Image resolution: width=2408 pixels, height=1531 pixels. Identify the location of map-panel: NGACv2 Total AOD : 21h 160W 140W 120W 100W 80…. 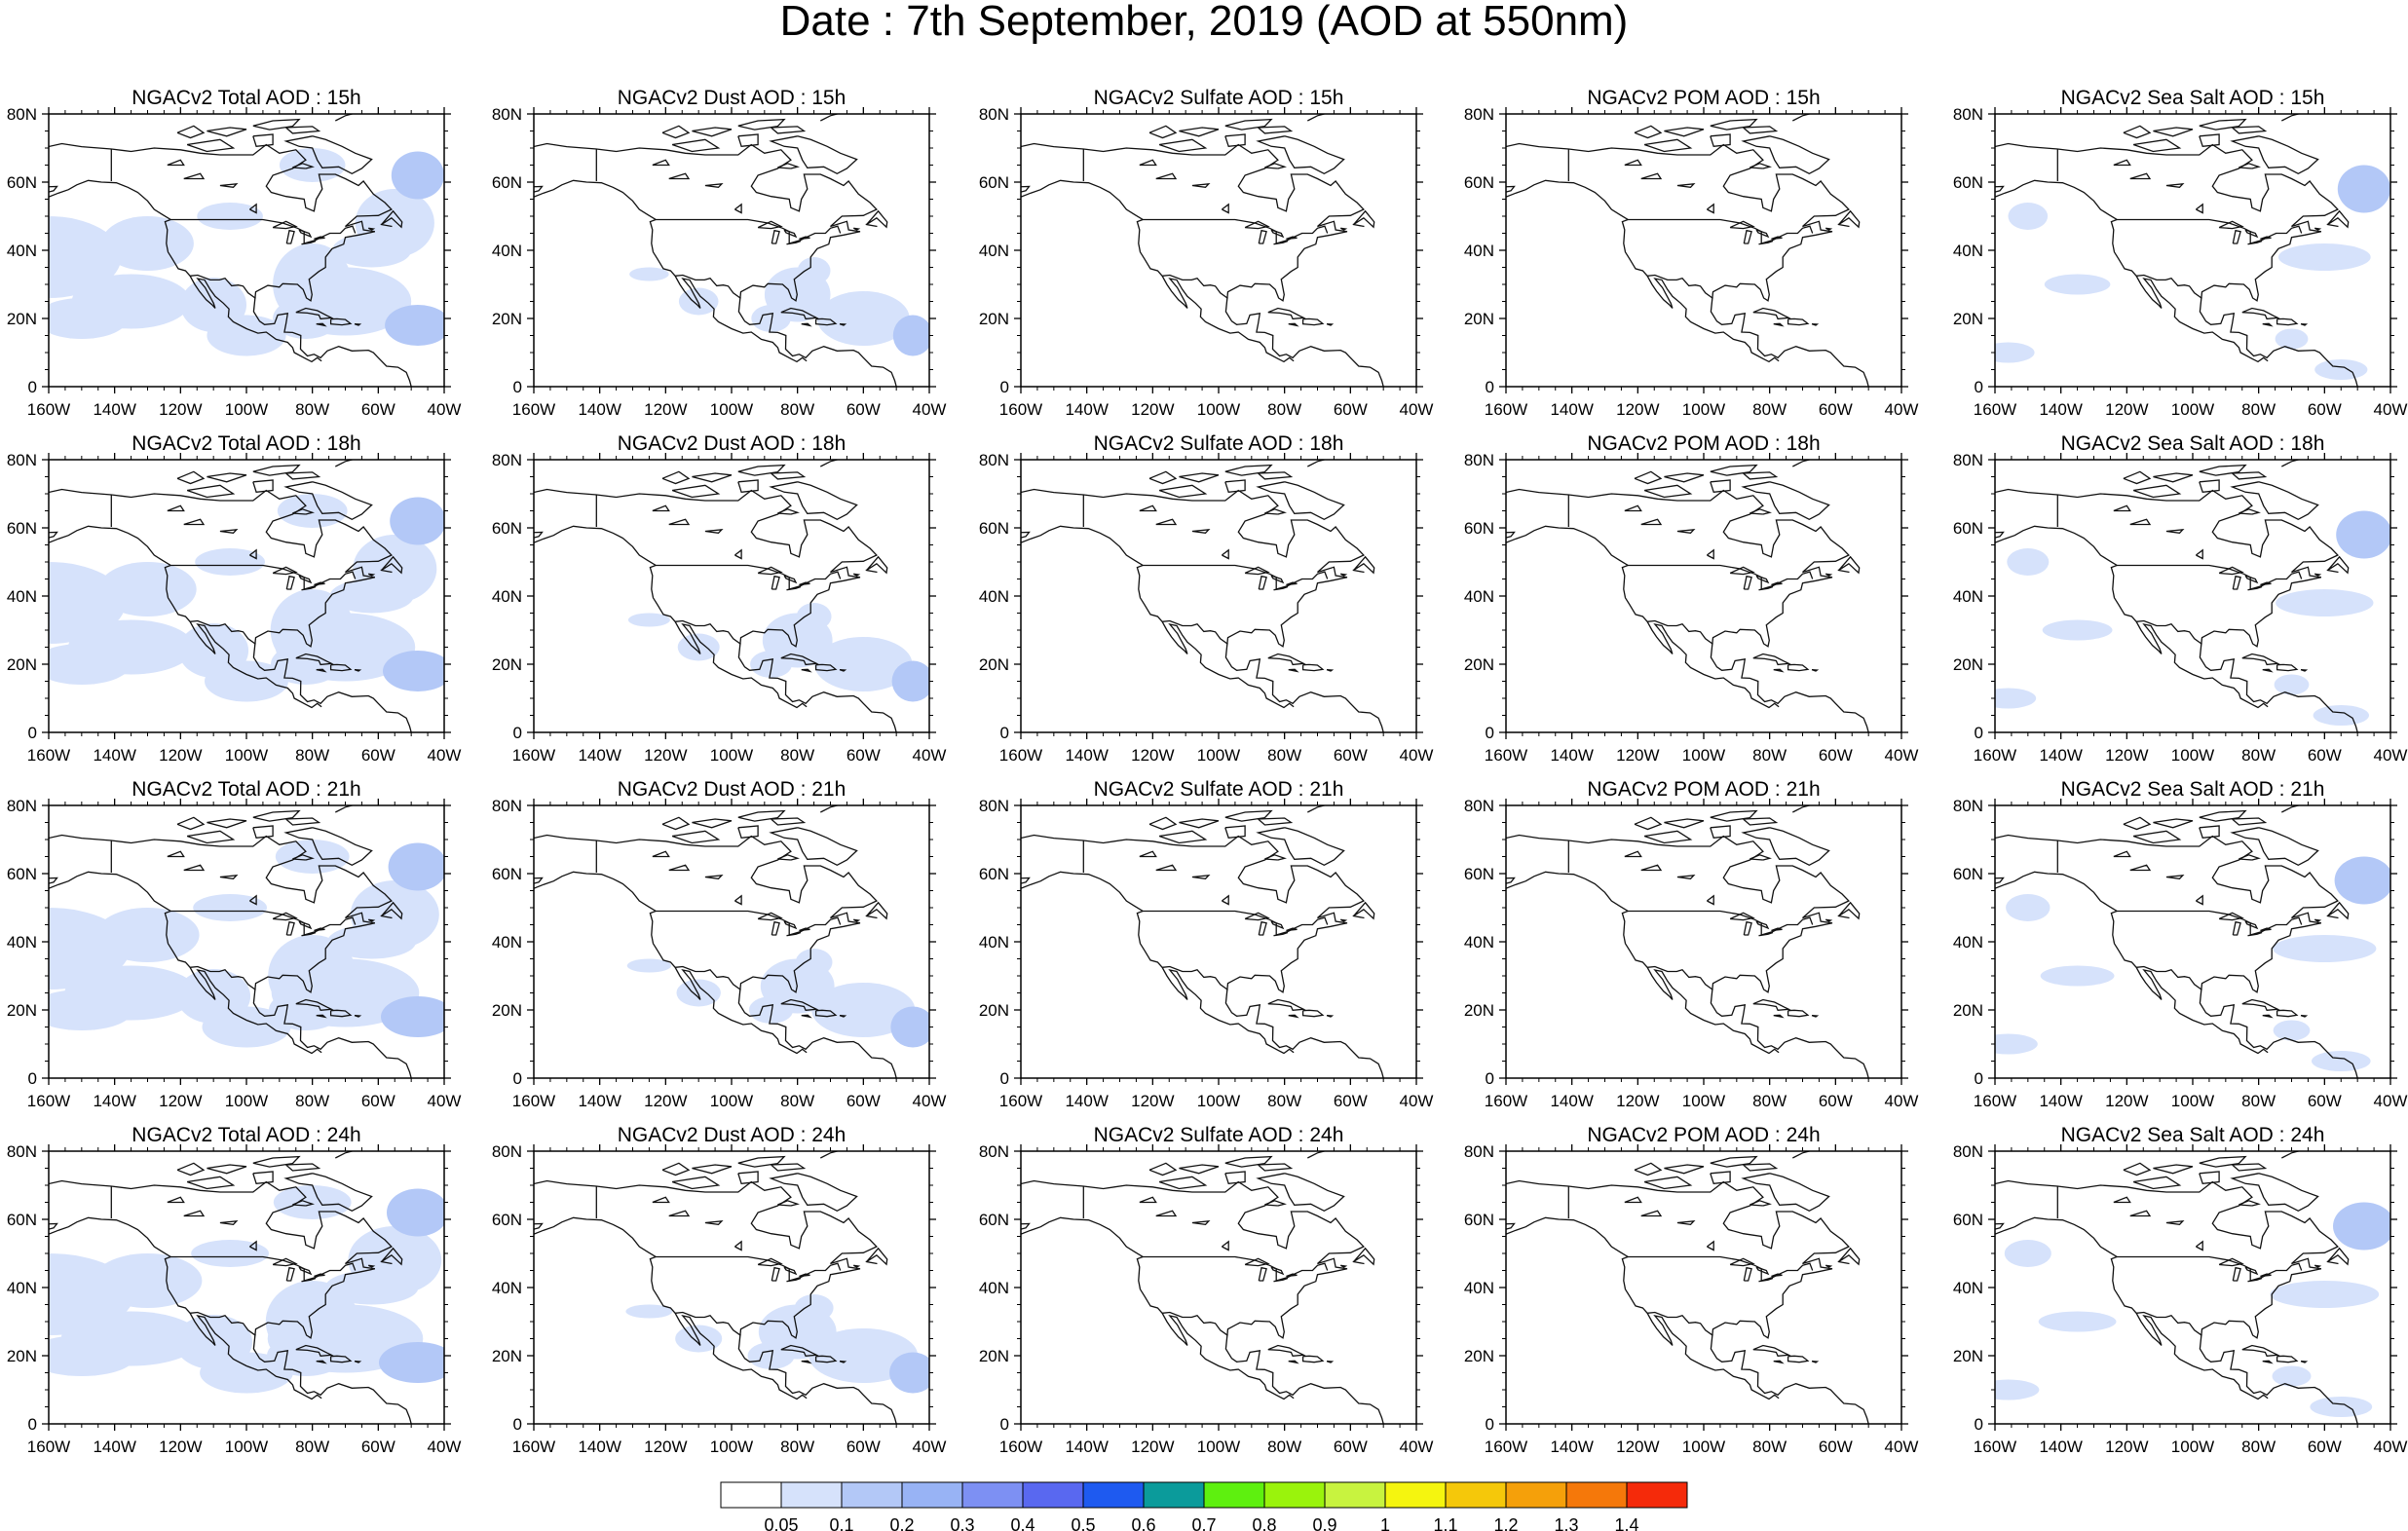
(234, 944).